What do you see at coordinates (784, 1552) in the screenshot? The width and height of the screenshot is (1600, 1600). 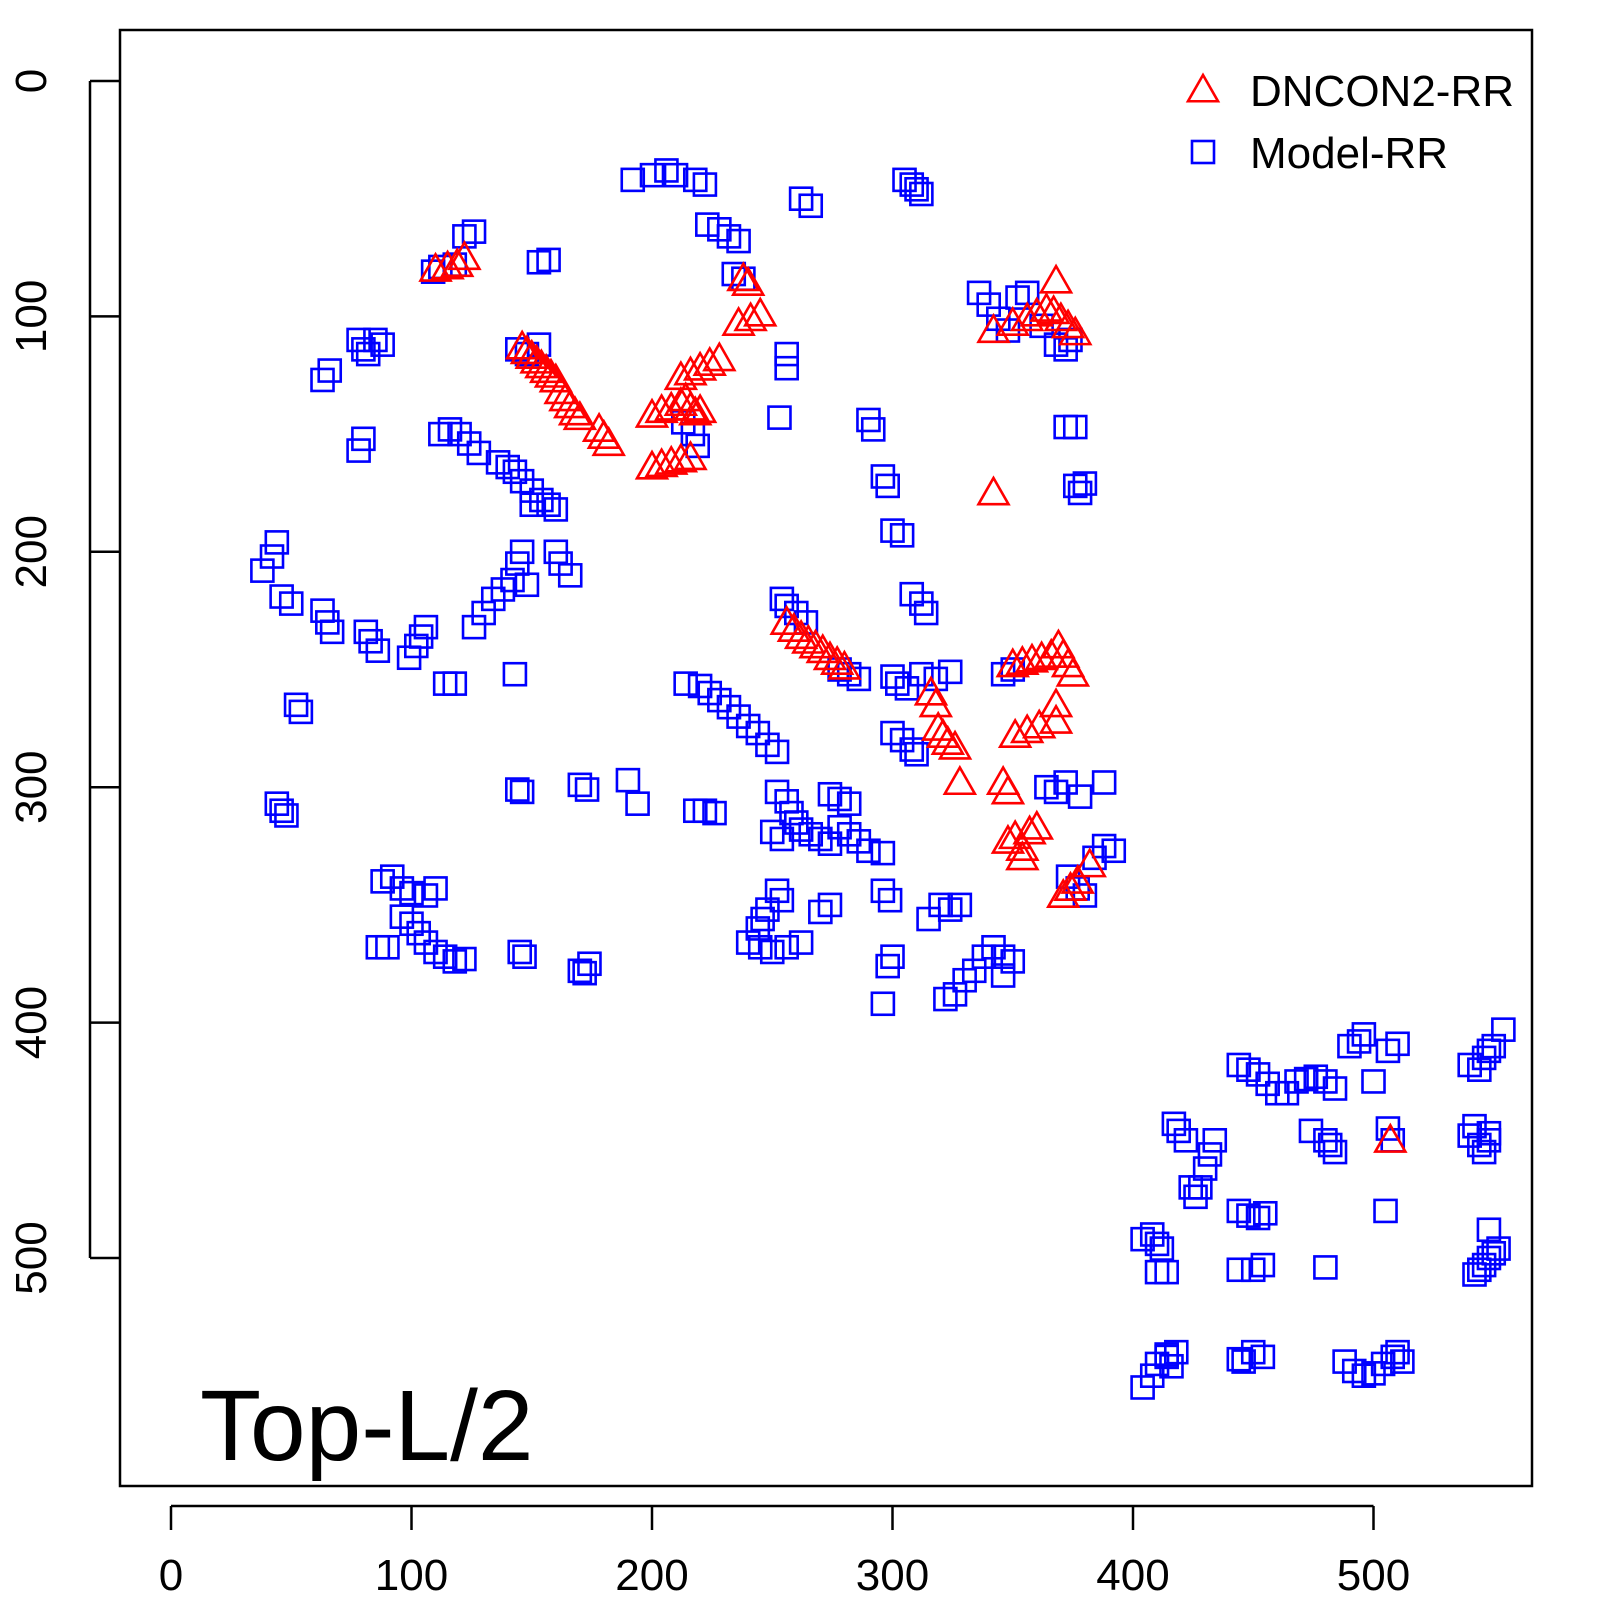 I see `x-axis: 0 100 200 300 400 500` at bounding box center [784, 1552].